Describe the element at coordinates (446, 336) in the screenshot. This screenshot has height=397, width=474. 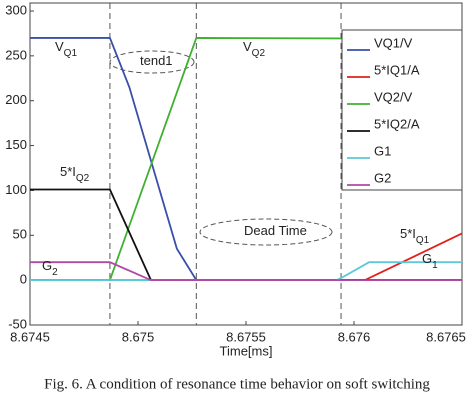
I see `x-tick-label: 8.6765` at that location.